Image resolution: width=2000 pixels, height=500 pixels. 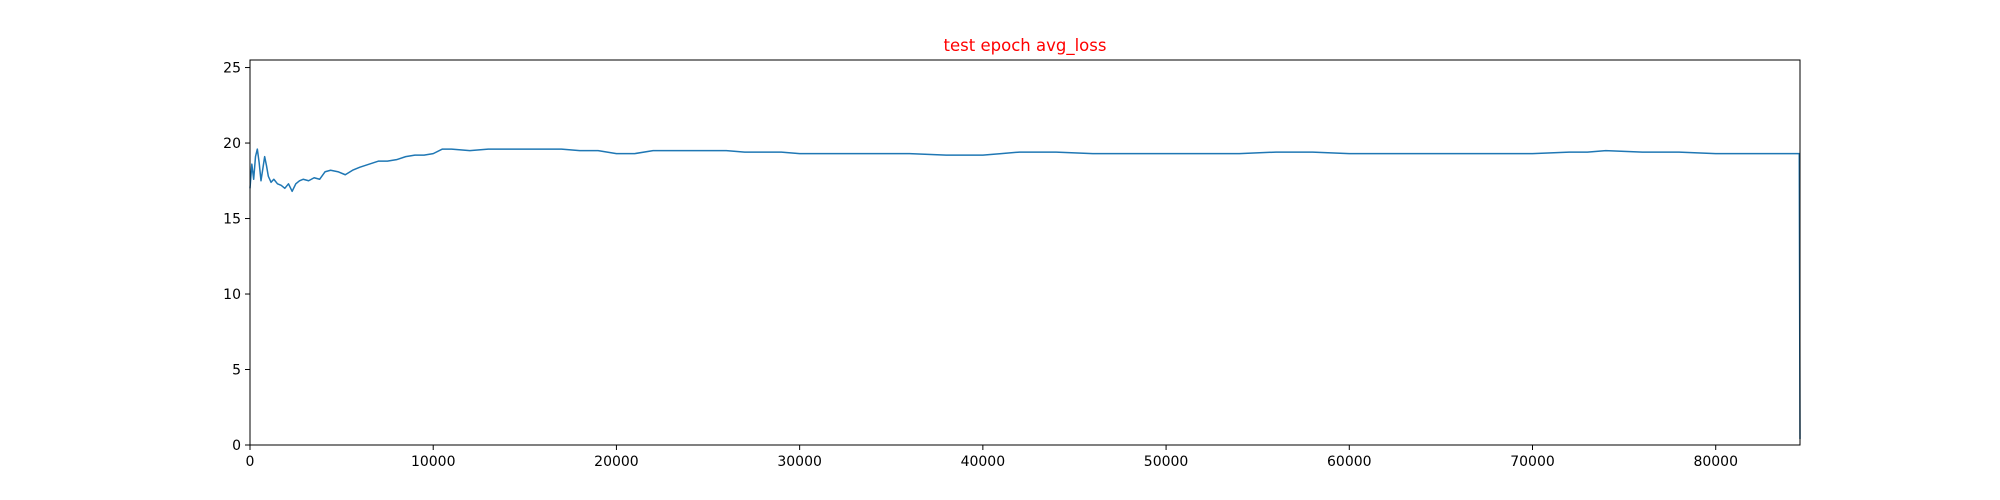 What do you see at coordinates (1349, 462) in the screenshot?
I see `x-tick-label: 60000` at bounding box center [1349, 462].